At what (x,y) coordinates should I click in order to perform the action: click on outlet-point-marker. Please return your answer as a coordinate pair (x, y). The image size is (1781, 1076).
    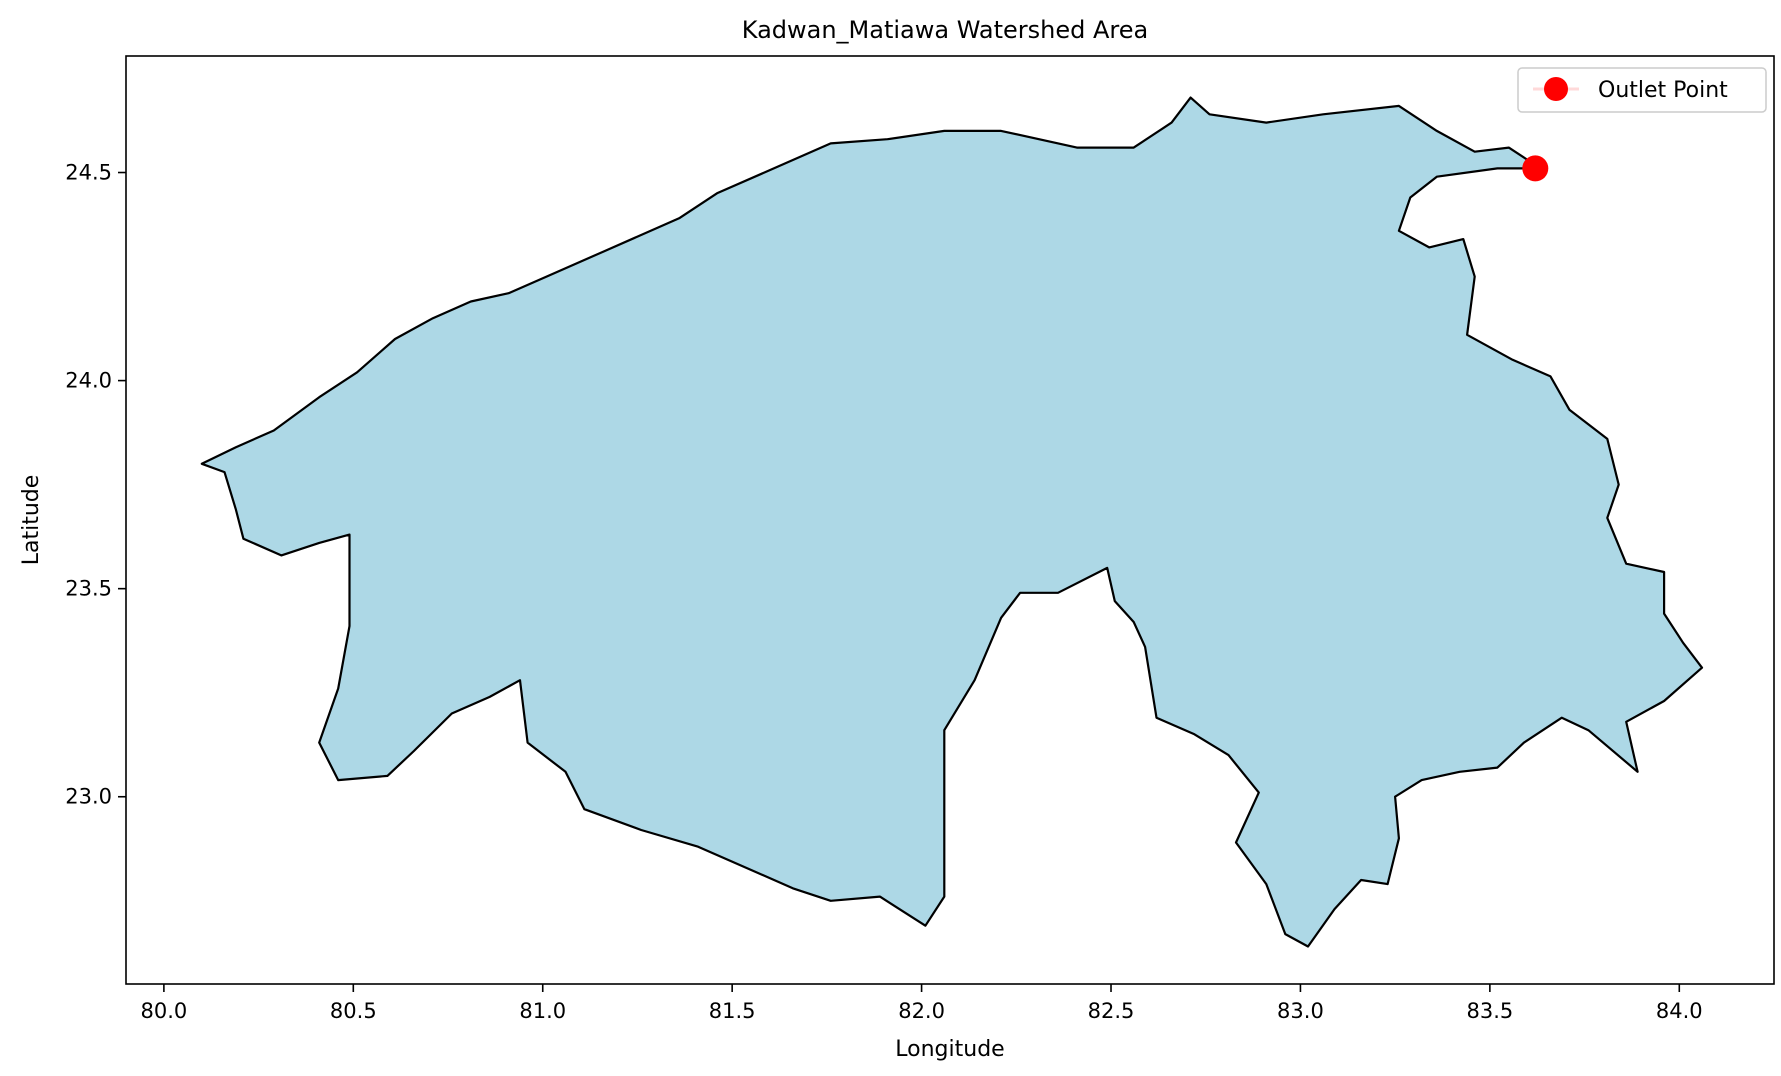
    Looking at the image, I should click on (1535, 168).